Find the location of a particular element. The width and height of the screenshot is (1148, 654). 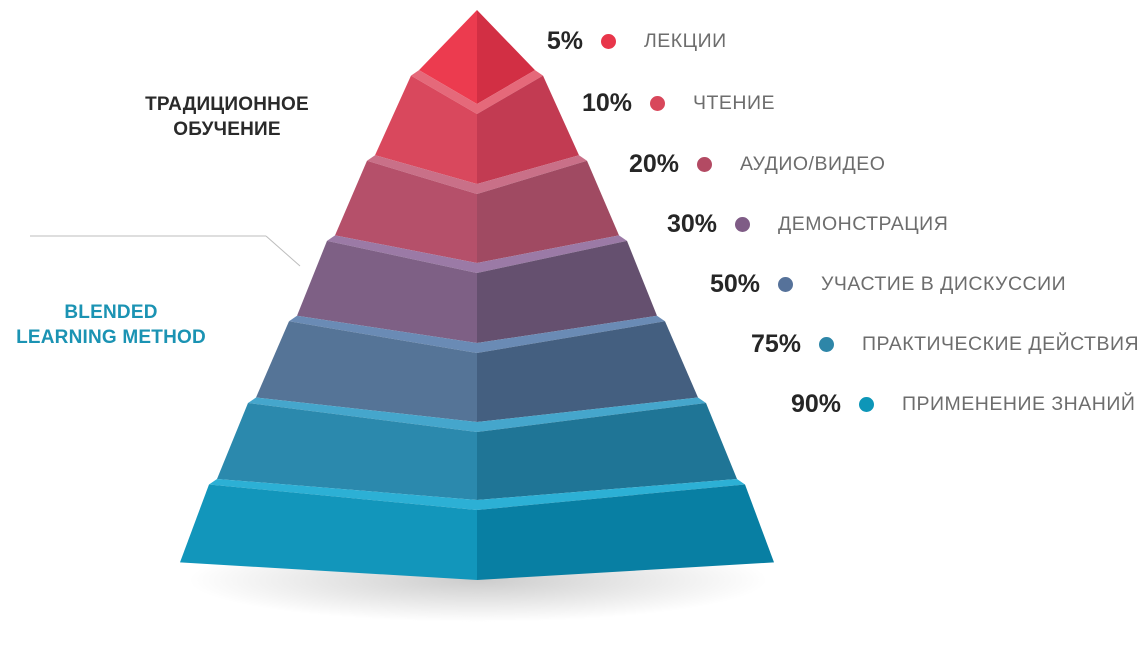

level-label: ЧТЕНИЕ is located at coordinates (734, 102).